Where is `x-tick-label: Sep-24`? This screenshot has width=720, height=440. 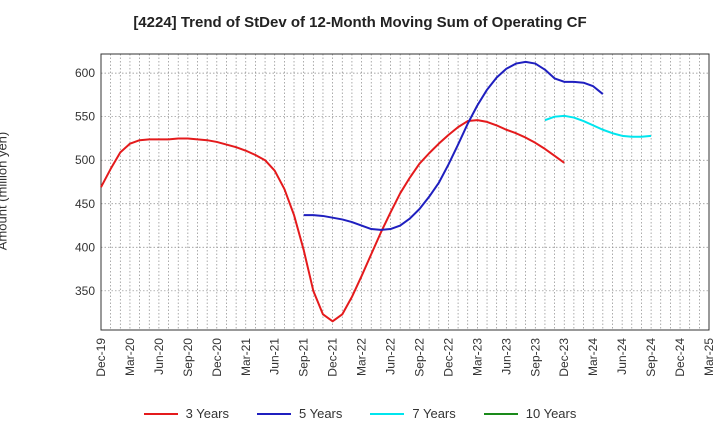 x-tick-label: Sep-24 is located at coordinates (651, 357).